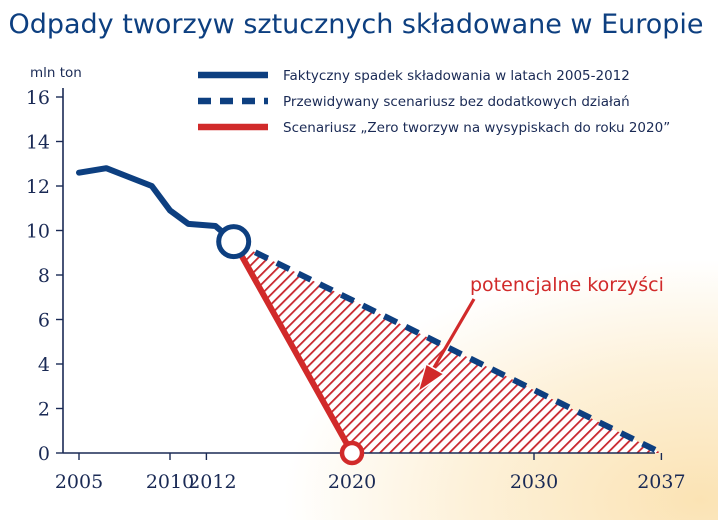 The width and height of the screenshot is (718, 520). I want to click on annotation-arrow-shaft, so click(453, 335).